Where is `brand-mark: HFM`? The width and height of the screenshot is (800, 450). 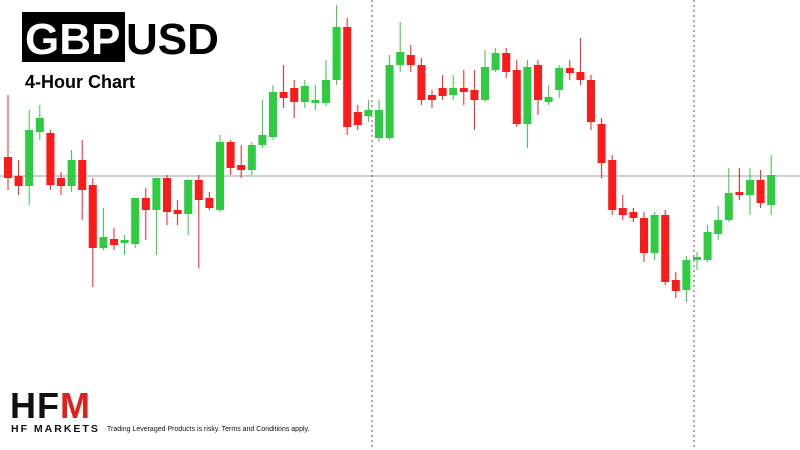
brand-mark: HFM is located at coordinates (50, 405).